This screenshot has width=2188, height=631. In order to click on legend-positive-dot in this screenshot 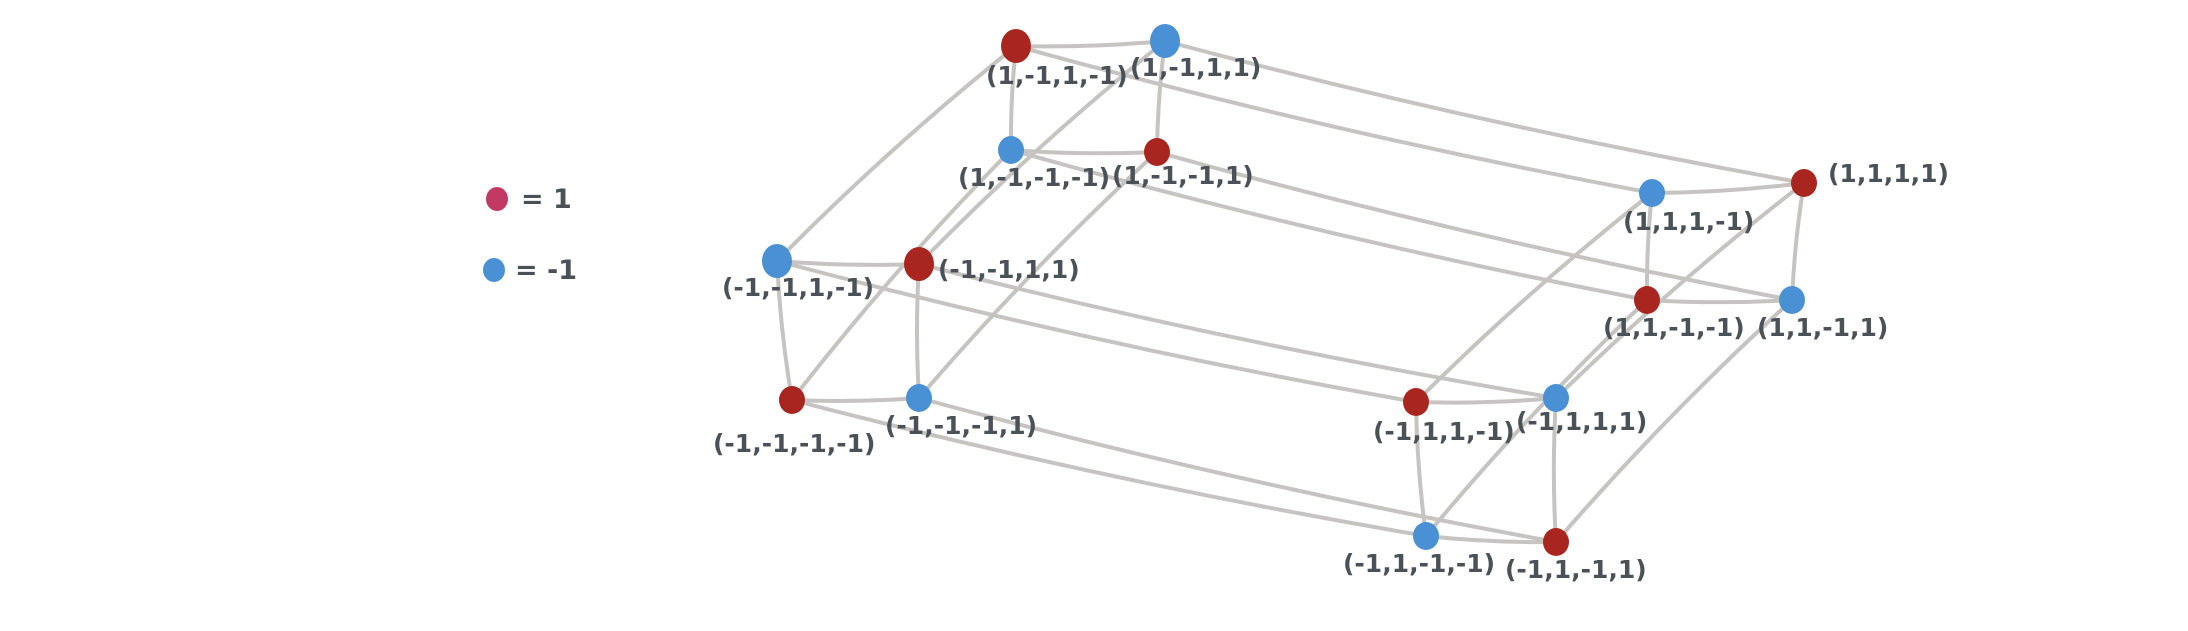, I will do `click(497, 199)`.